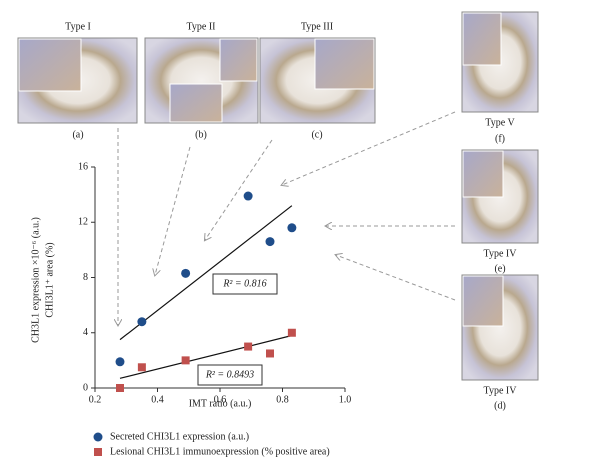  Describe the element at coordinates (345, 399) in the screenshot. I see `x-tick-label: 1.0` at that location.